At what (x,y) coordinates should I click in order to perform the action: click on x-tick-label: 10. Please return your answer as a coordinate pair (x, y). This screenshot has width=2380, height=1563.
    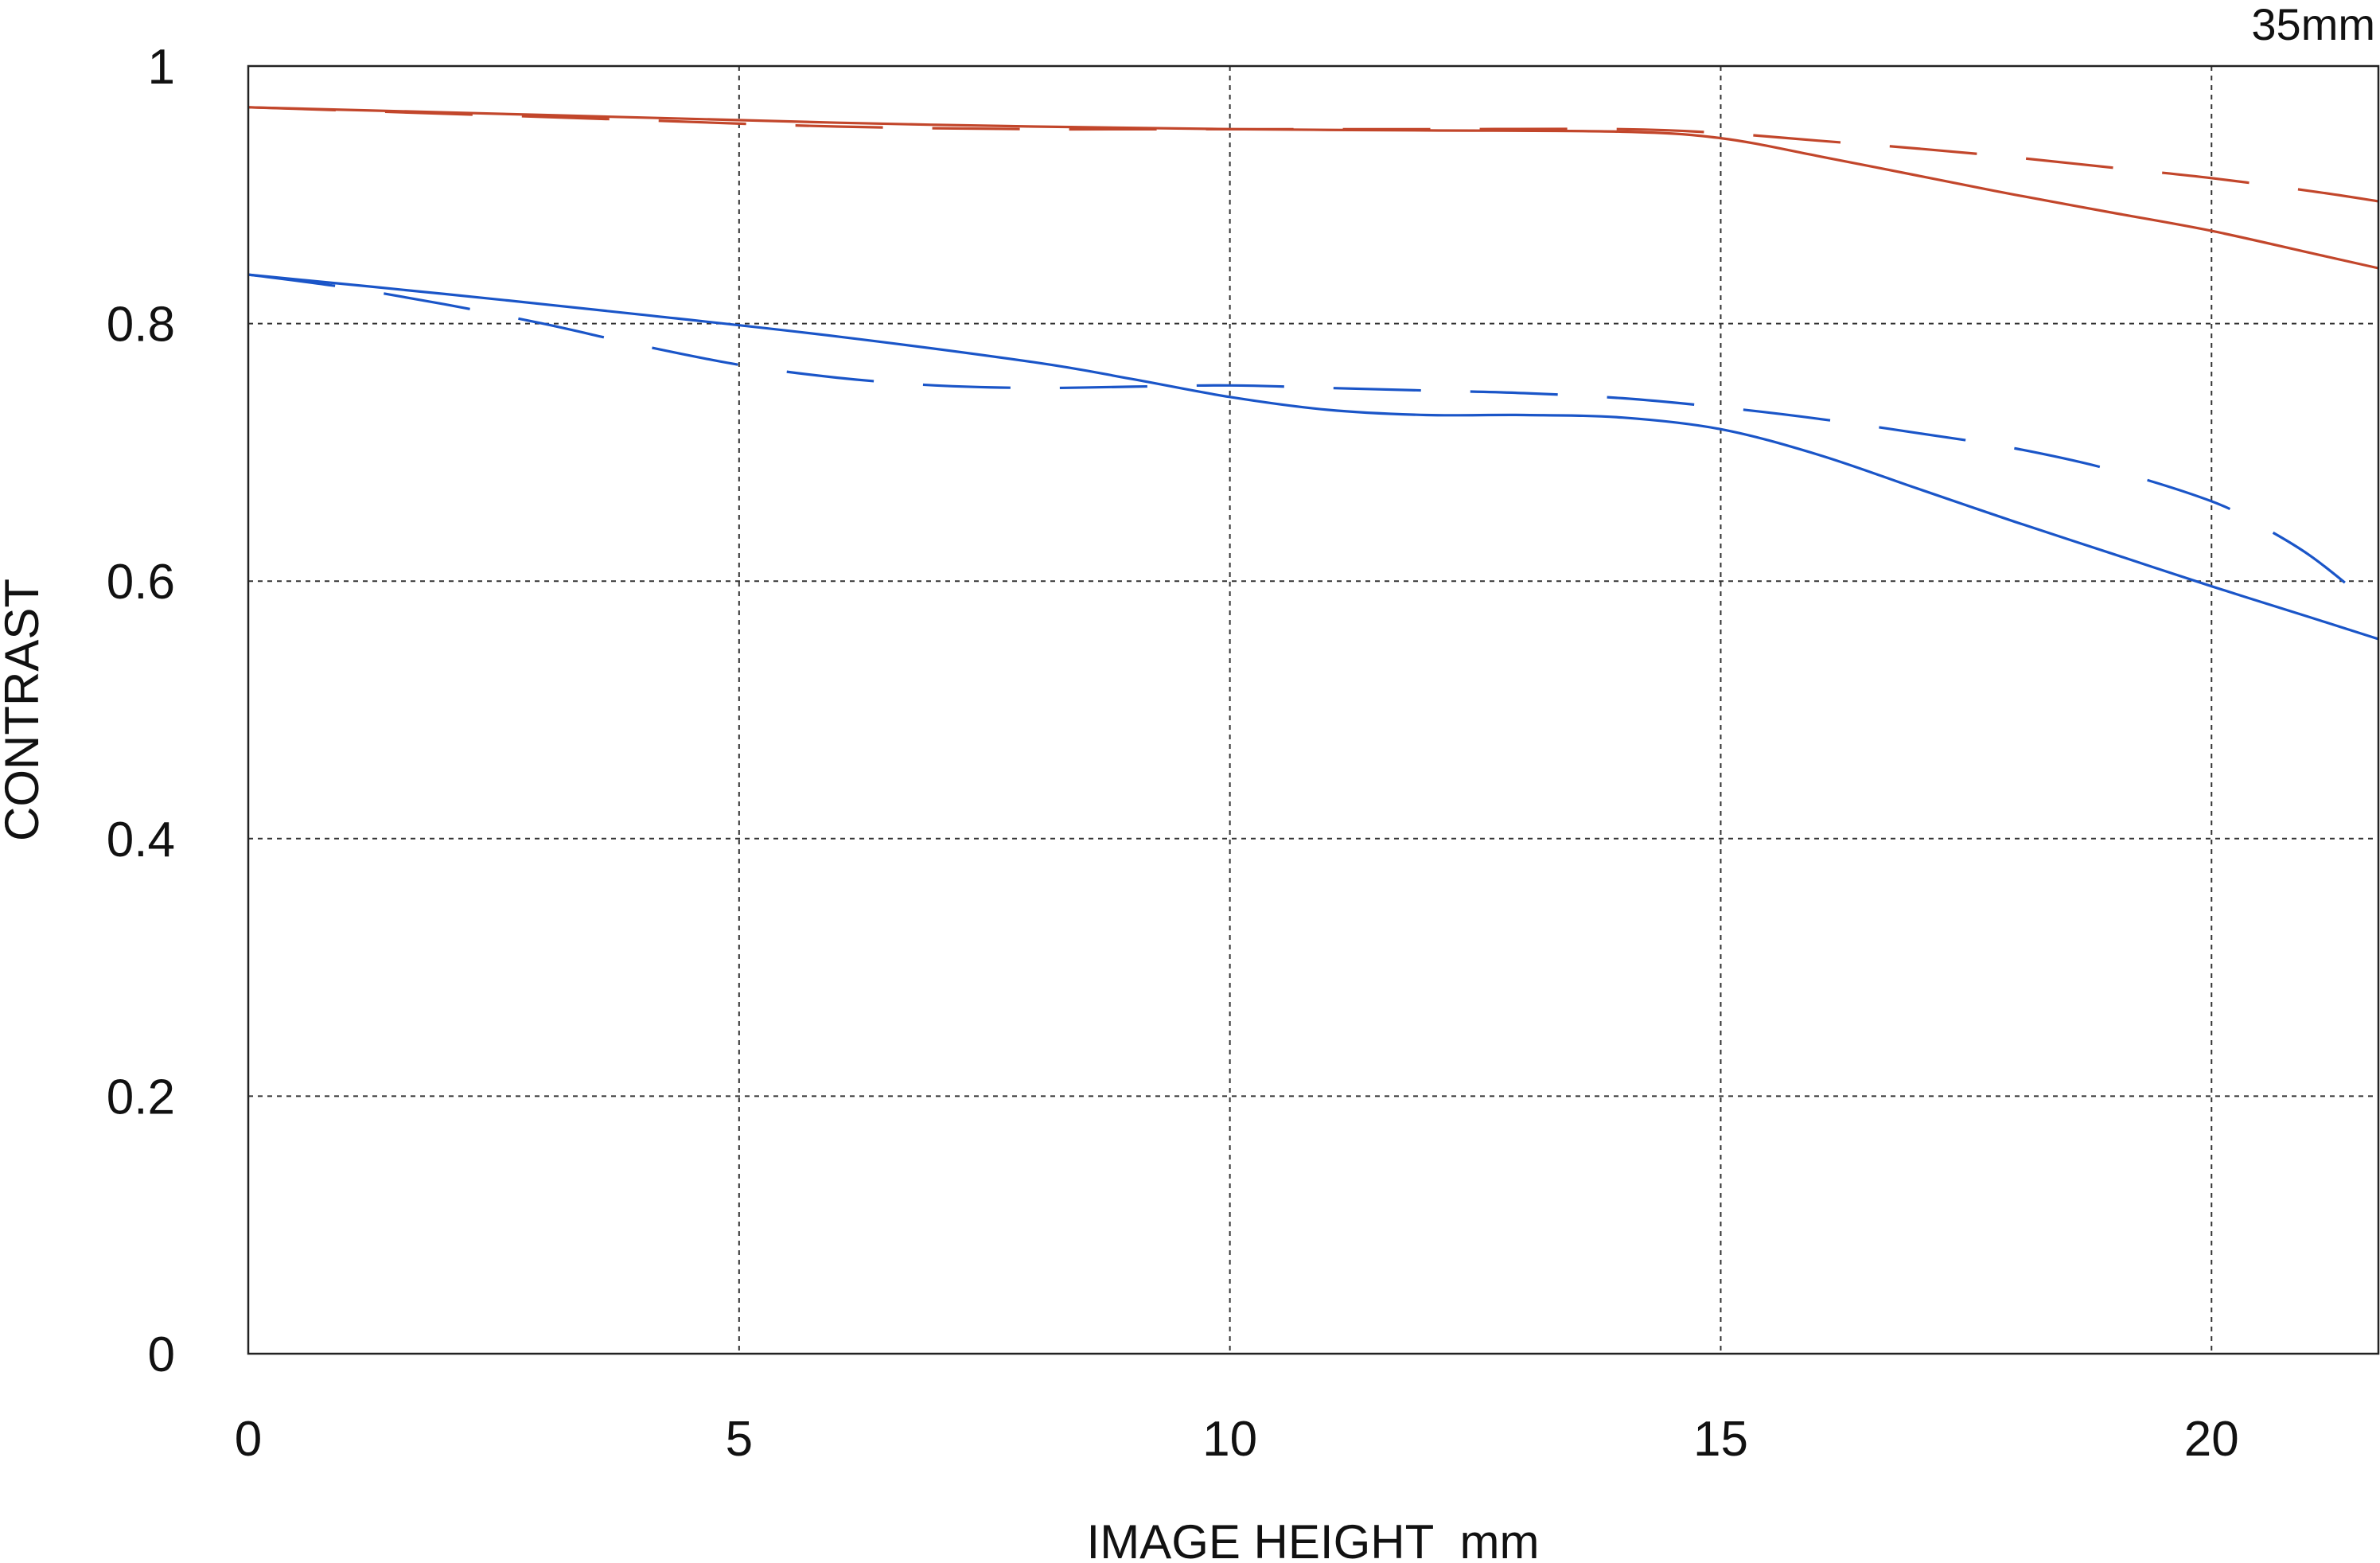
    Looking at the image, I should click on (1229, 1439).